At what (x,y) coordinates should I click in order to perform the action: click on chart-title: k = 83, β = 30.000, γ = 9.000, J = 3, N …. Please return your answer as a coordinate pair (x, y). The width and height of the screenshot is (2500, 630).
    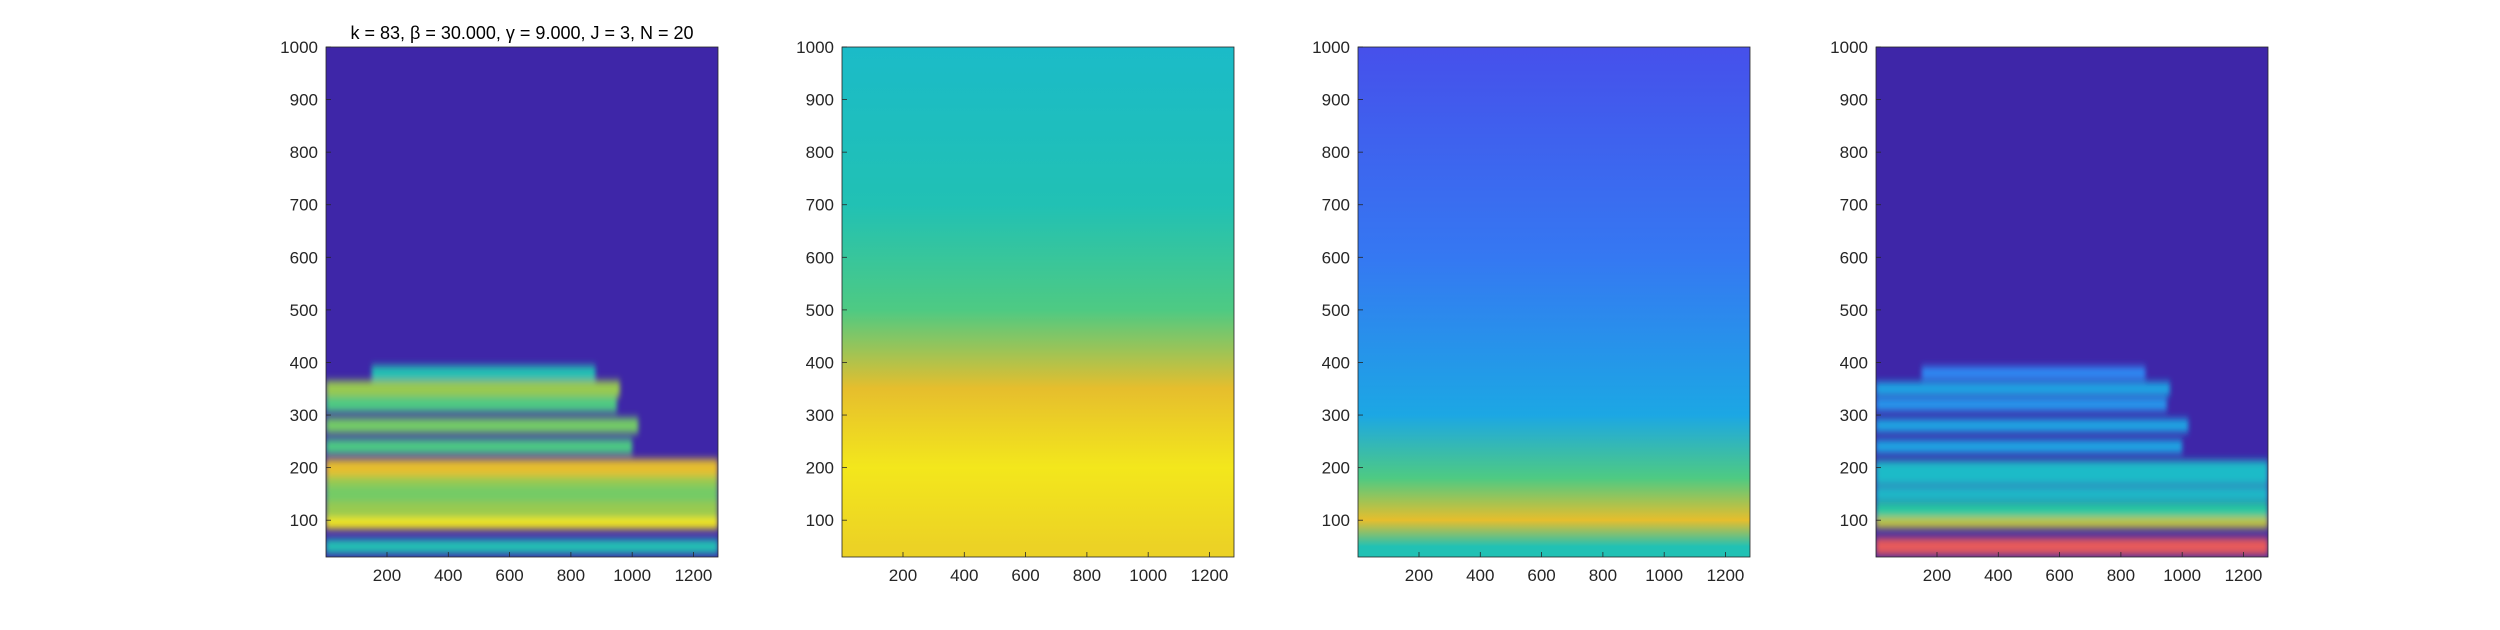
    Looking at the image, I should click on (521, 33).